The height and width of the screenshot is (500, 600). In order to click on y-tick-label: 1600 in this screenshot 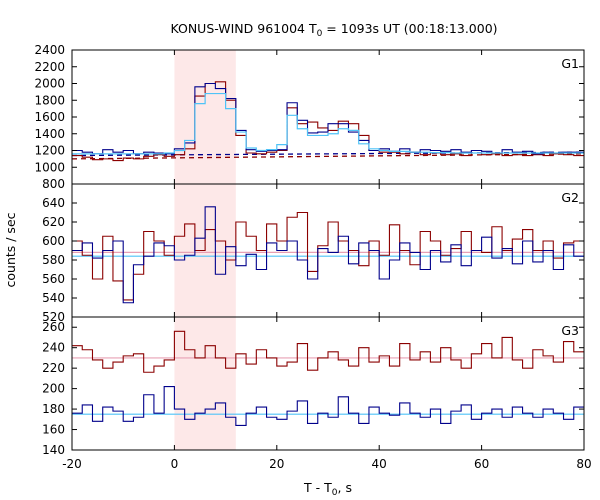, I will do `click(49, 117)`.